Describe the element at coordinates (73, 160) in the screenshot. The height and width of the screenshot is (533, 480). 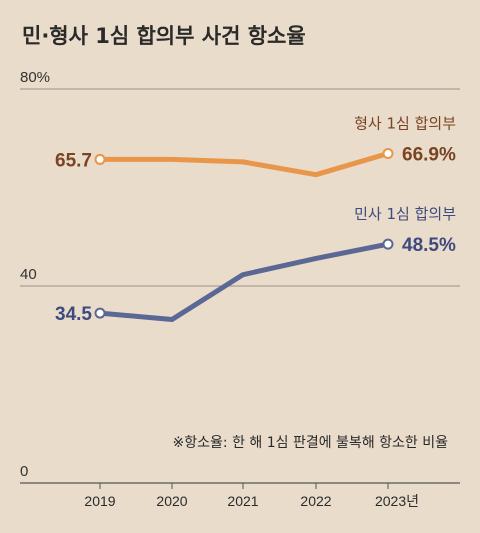
I see `start-value-label: 65.7` at that location.